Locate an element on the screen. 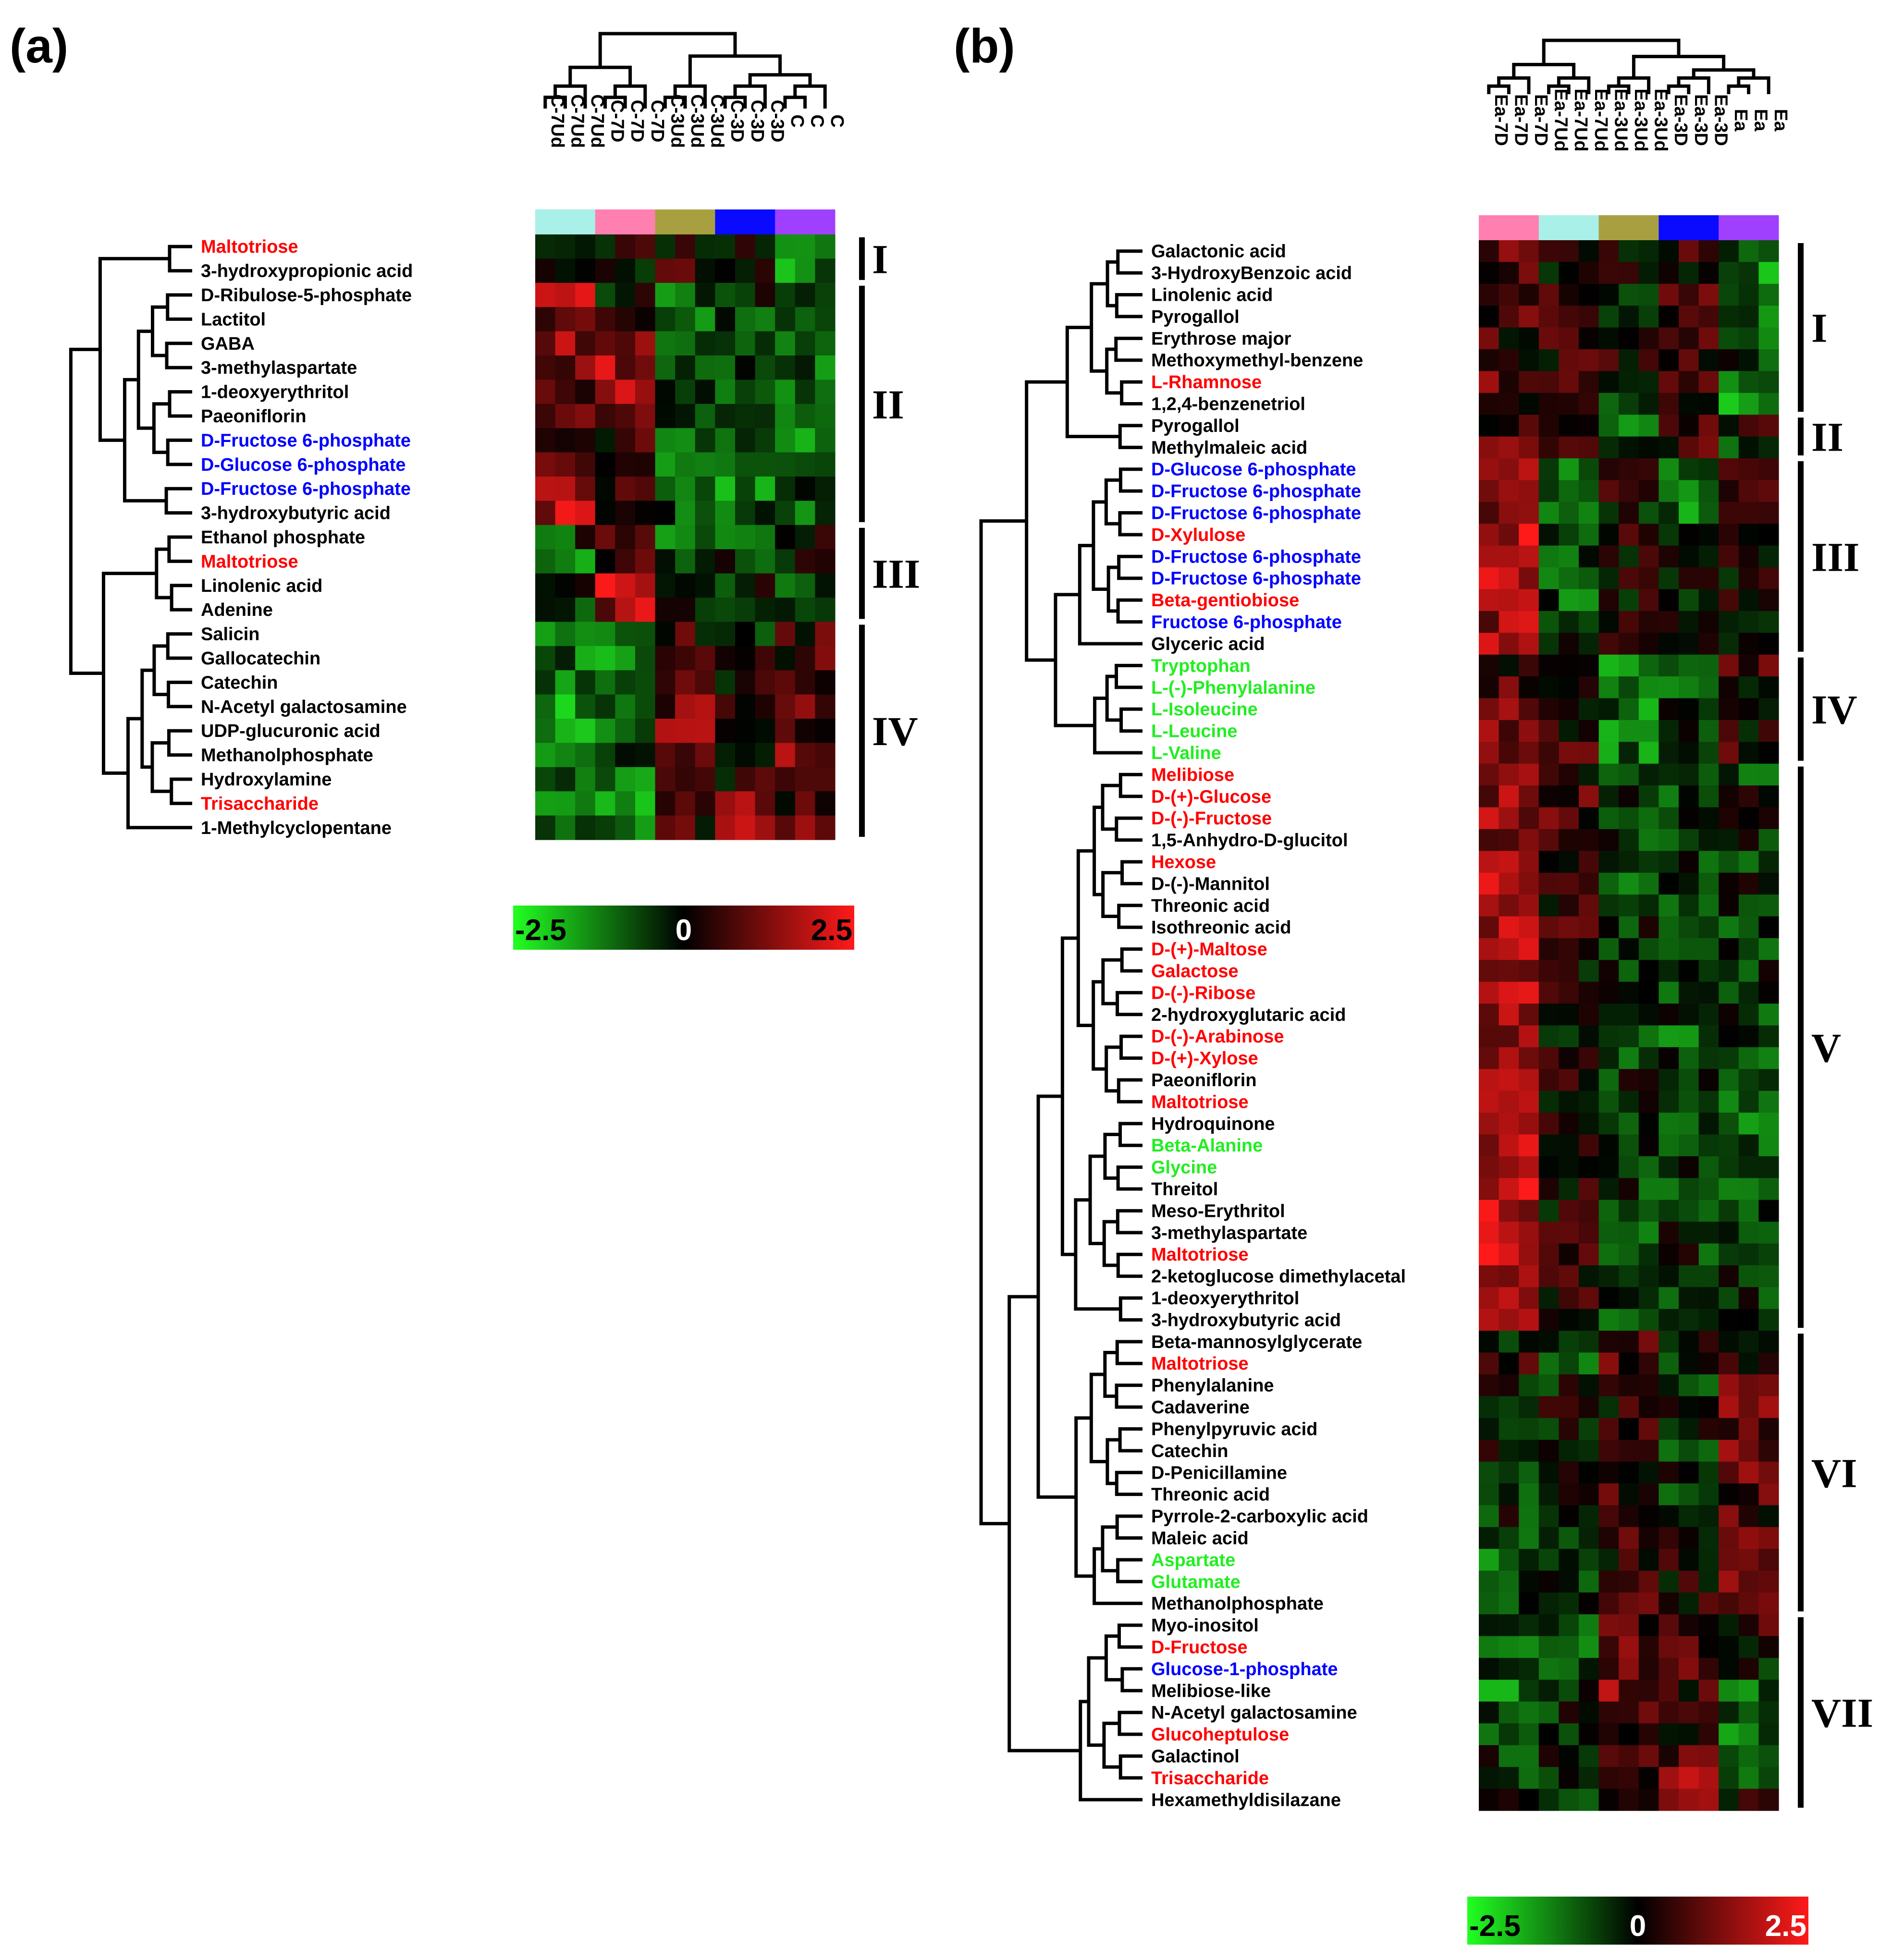 Image resolution: width=1892 pixels, height=1960 pixels. column-dendrogram-a is located at coordinates (685, 70).